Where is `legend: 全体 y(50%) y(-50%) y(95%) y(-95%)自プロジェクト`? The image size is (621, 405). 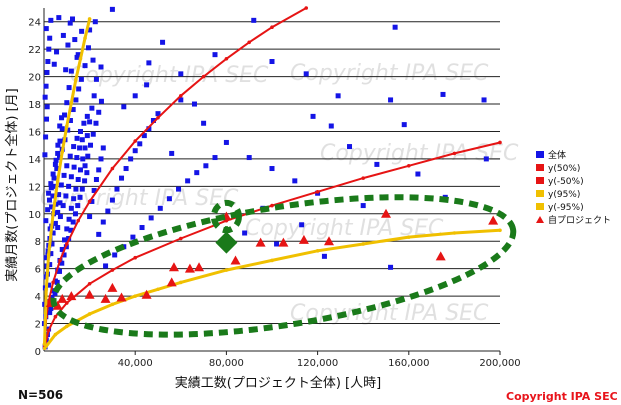 legend: 全体 y(50%) y(-50%) y(95%) y(-95%)自プロジェクト is located at coordinates (573, 187).